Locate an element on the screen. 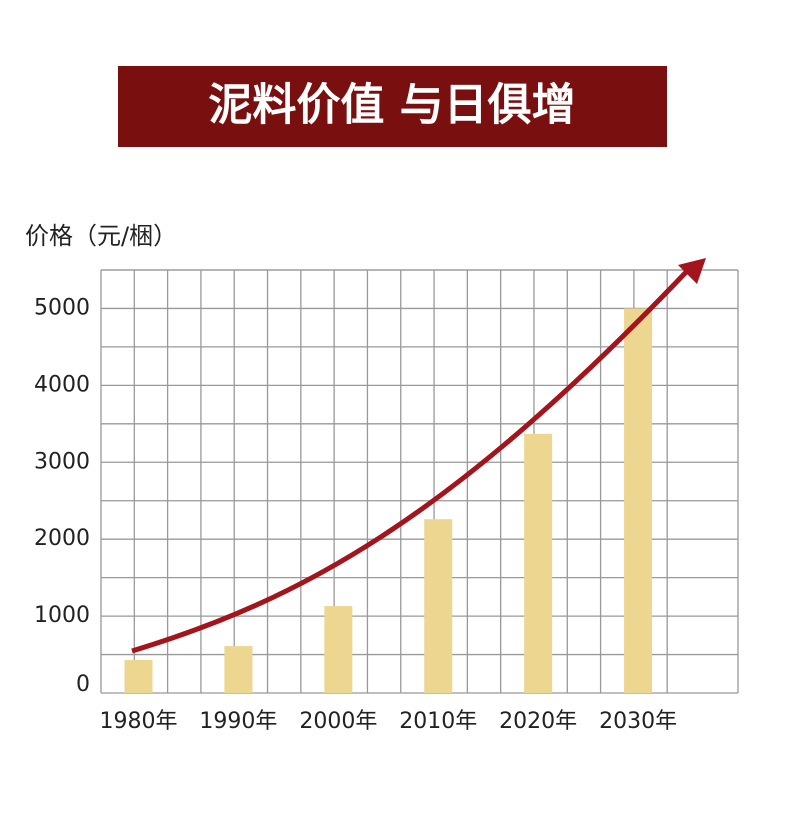  y-tick-label: 3000 is located at coordinates (62, 461).